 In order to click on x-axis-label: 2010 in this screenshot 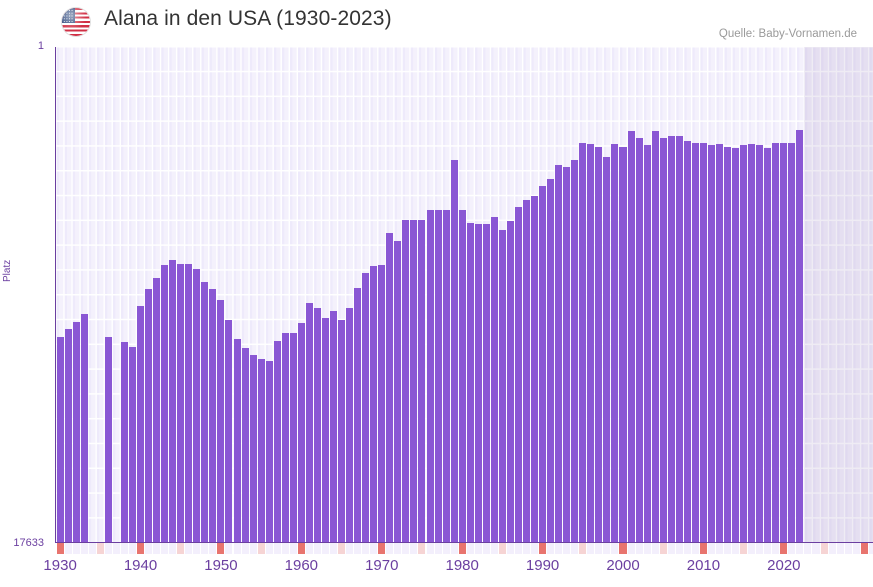, I will do `click(703, 565)`.